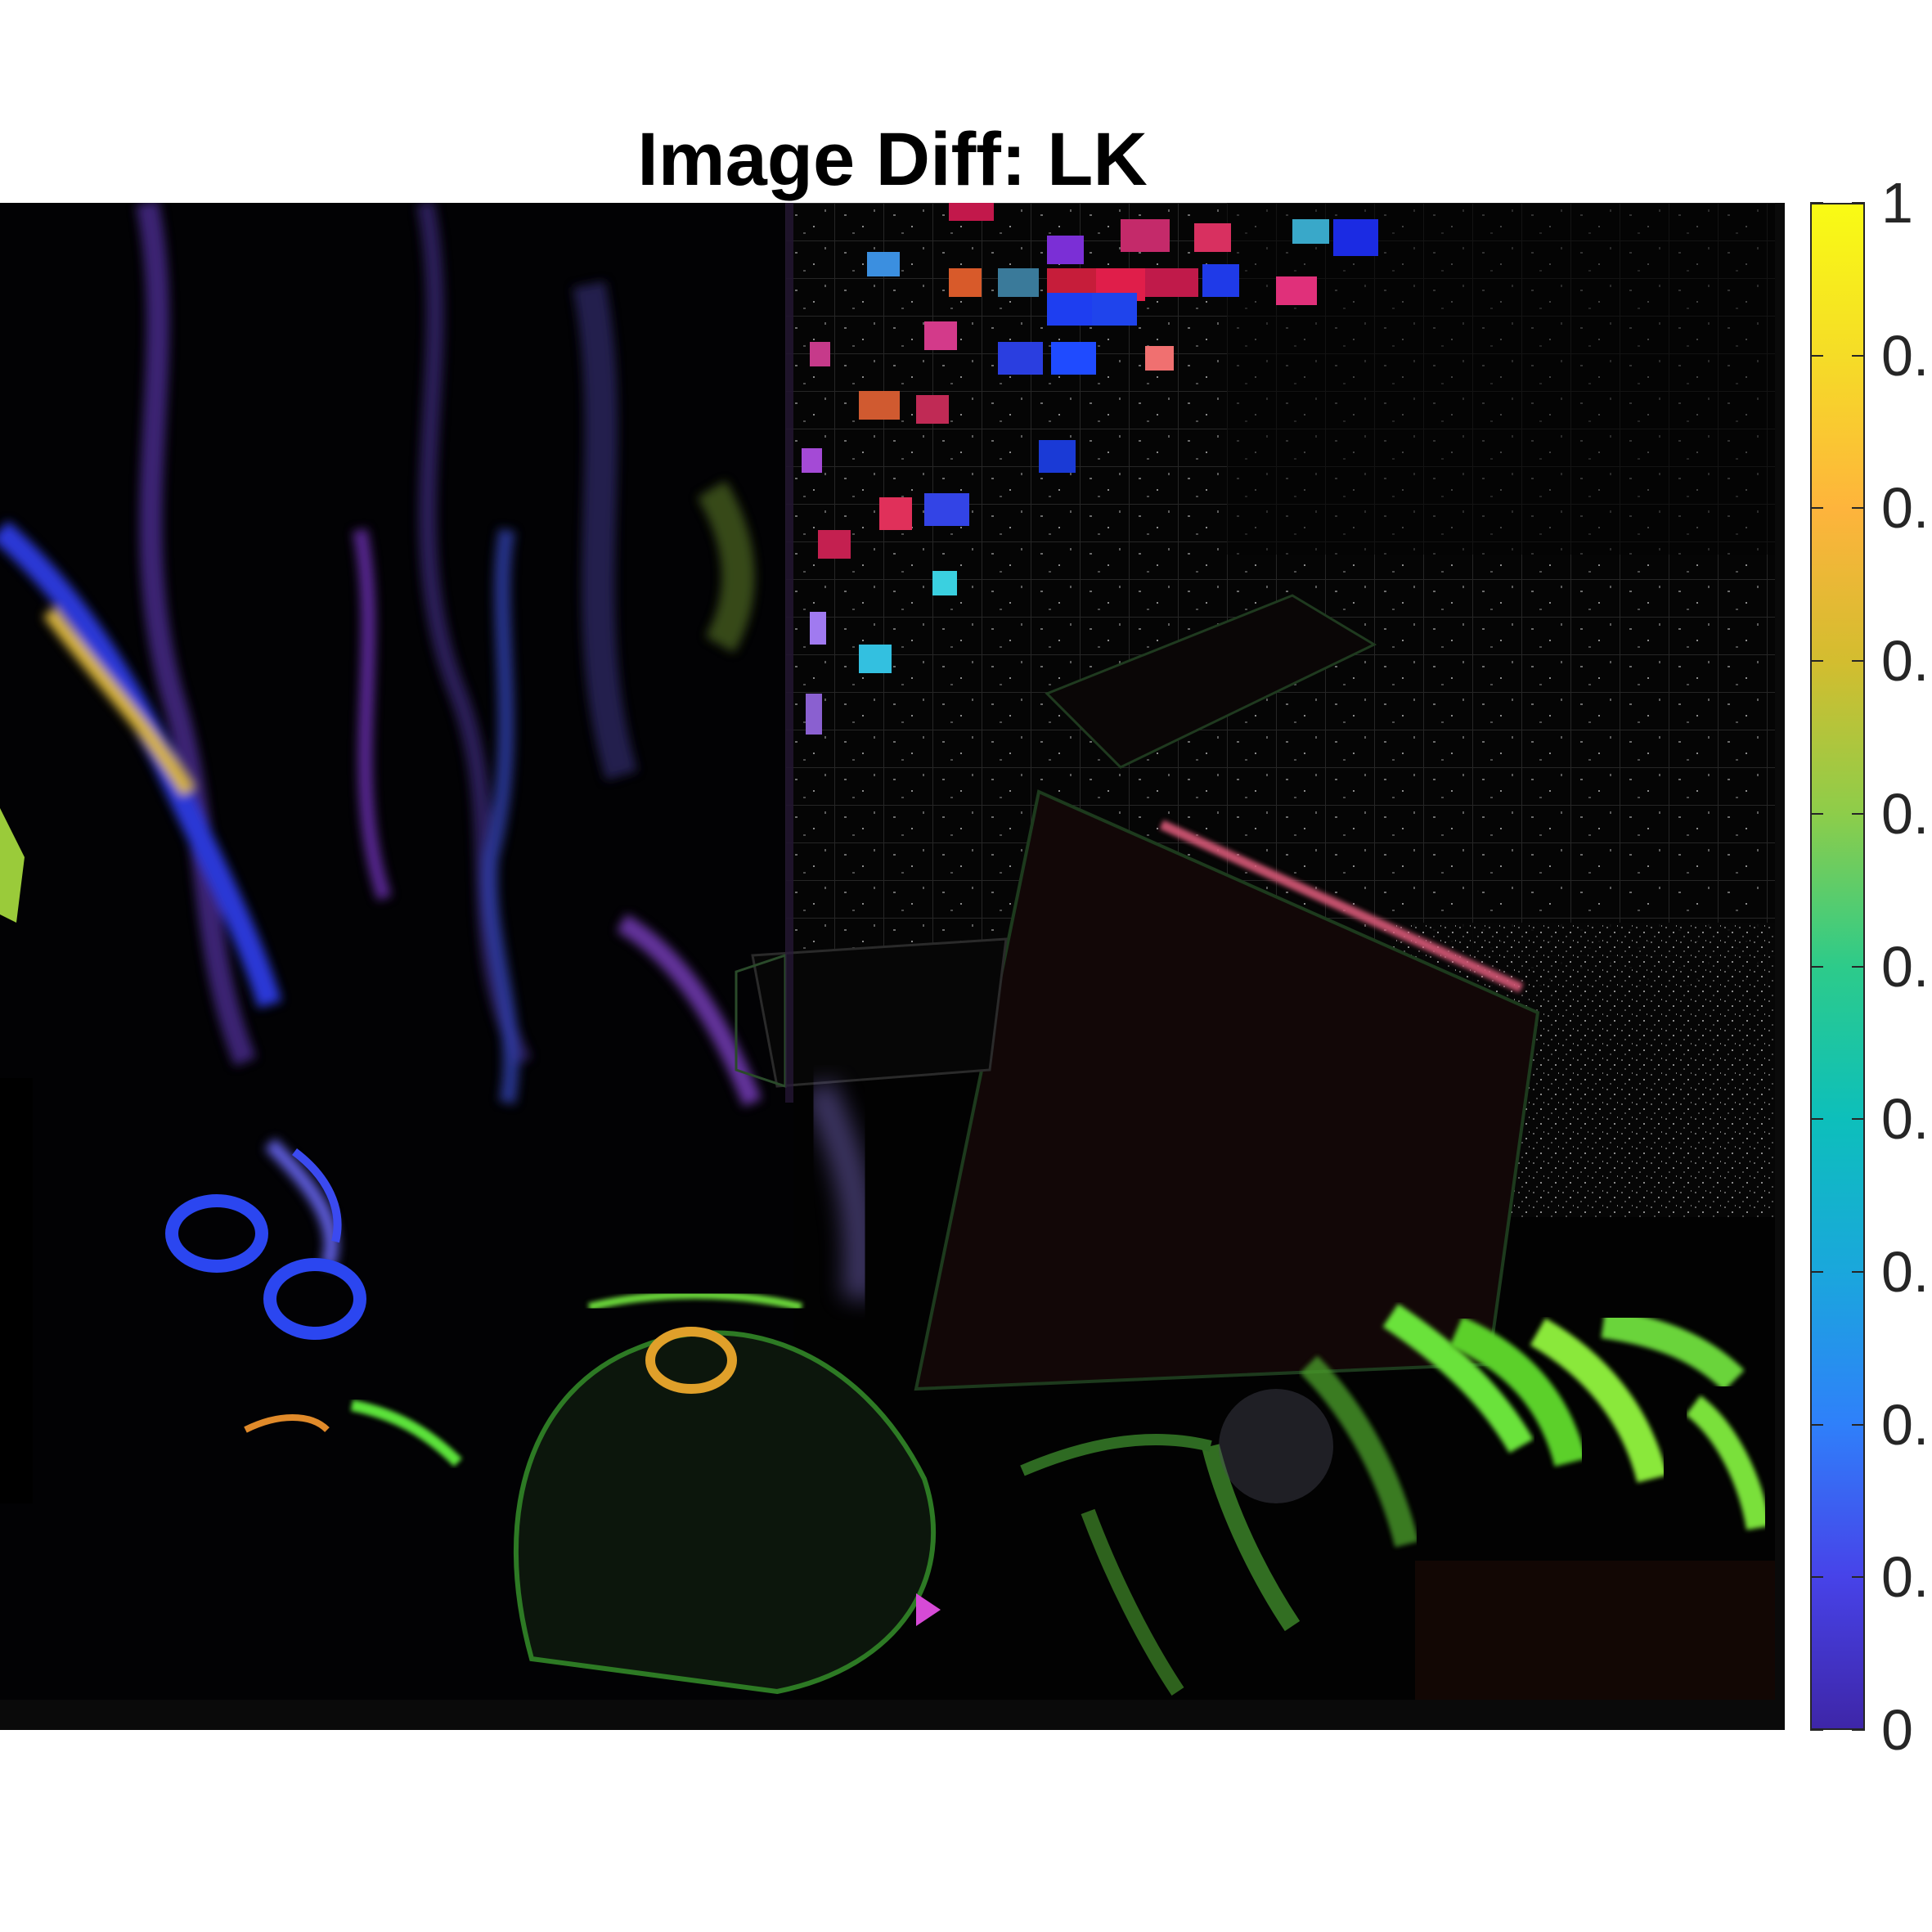 Image resolution: width=1932 pixels, height=1932 pixels. Describe the element at coordinates (592, 1493) in the screenshot. I see `frog-figure` at that location.